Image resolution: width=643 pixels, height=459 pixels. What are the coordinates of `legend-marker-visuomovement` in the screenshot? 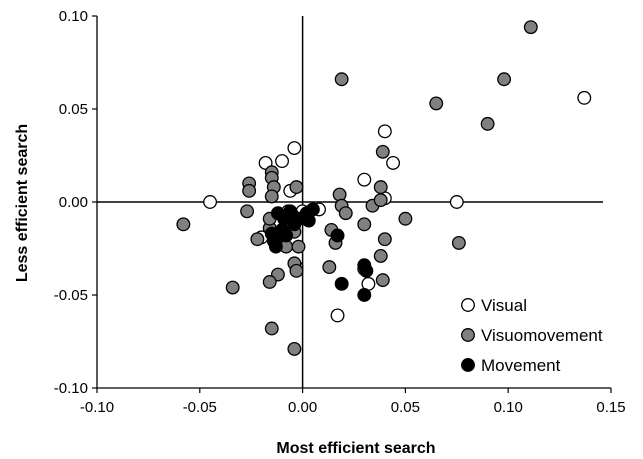 It's located at (468, 335).